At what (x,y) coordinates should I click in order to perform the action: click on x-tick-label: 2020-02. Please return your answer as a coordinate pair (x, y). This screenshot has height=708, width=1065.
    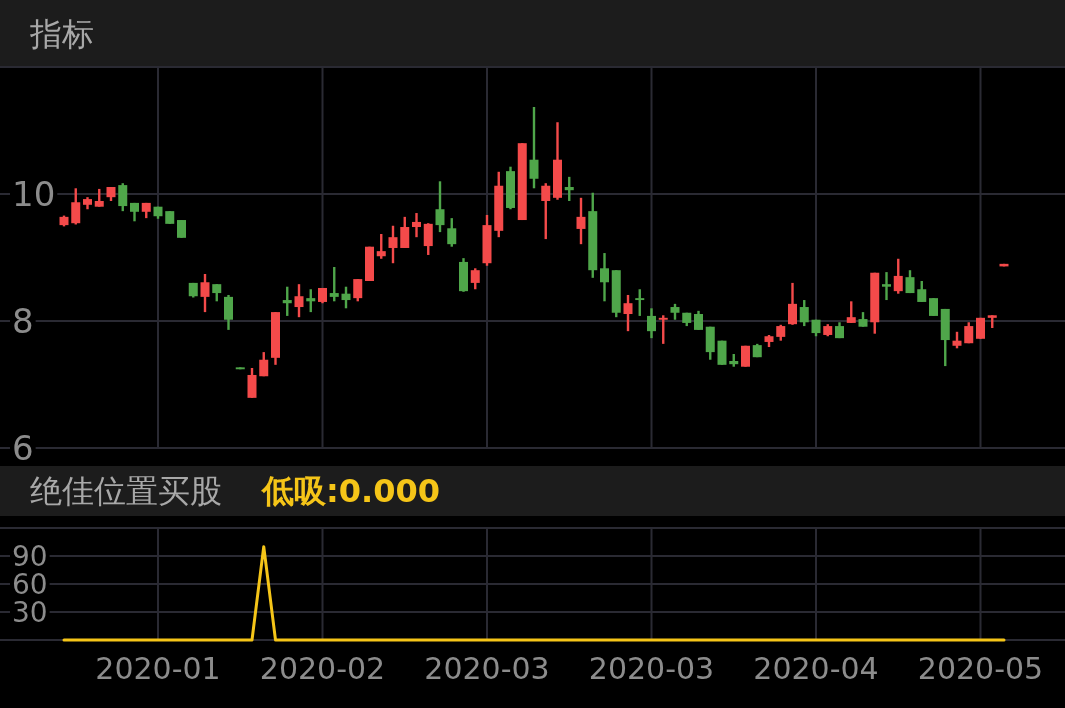
    Looking at the image, I should click on (322, 668).